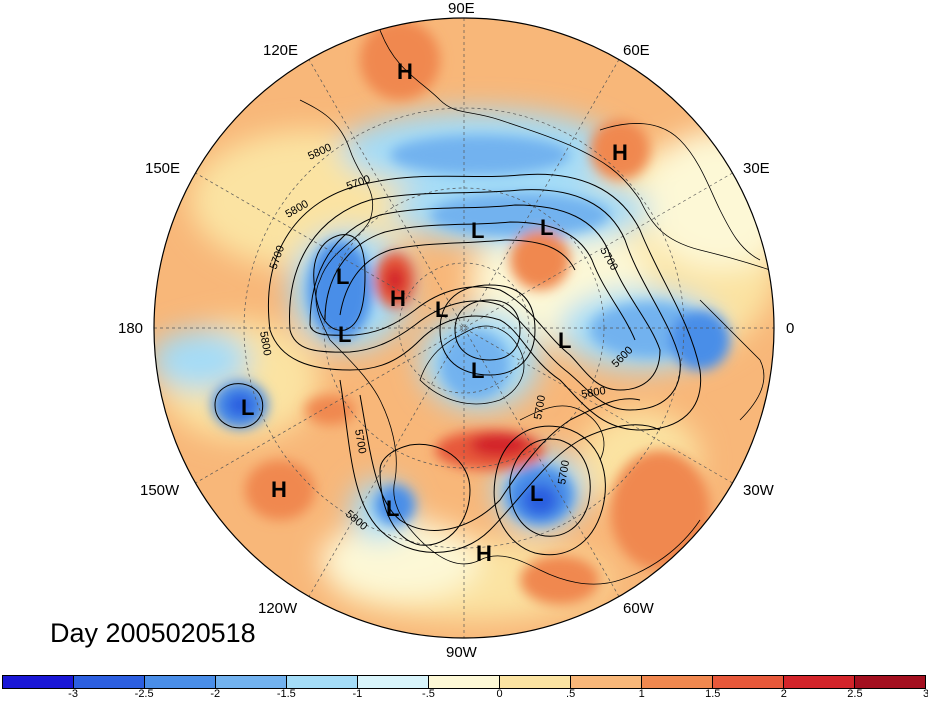 The height and width of the screenshot is (702, 928). I want to click on lon-label-150e: 150E, so click(163, 168).